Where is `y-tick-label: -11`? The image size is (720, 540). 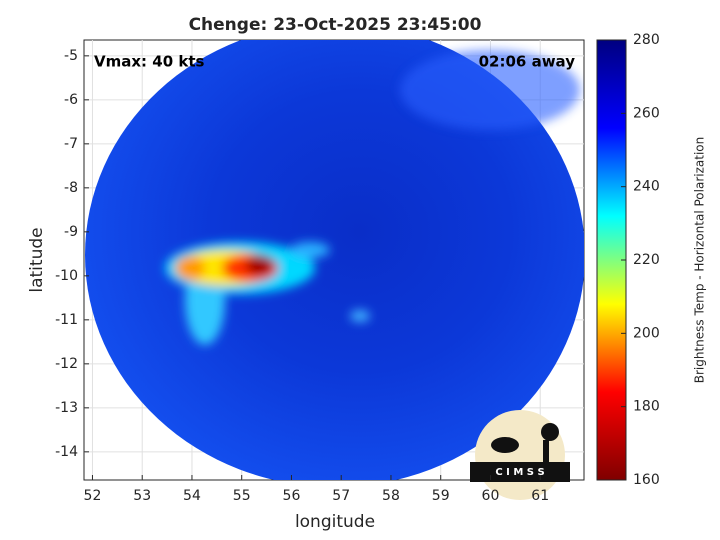
y-tick-label: -11 is located at coordinates (66, 320).